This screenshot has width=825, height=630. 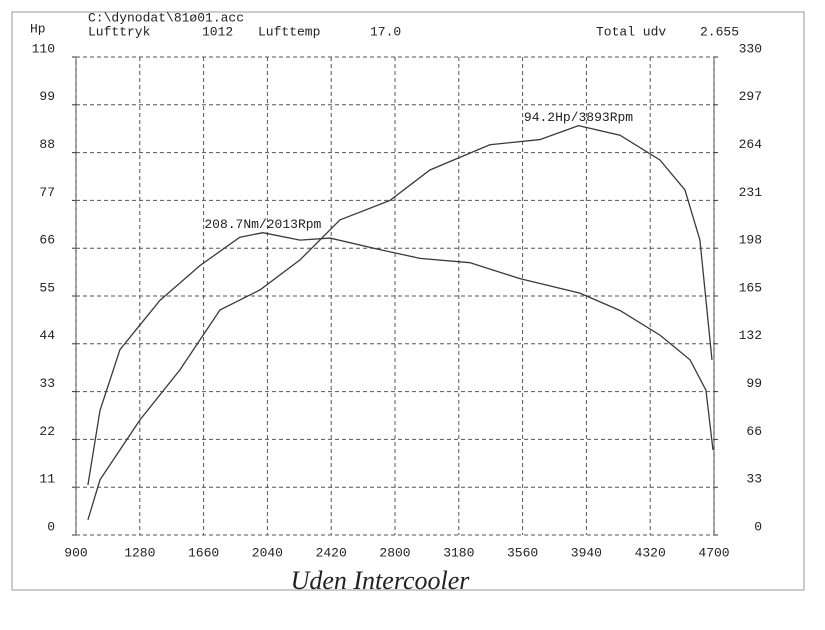 I want to click on y2-tick-label: 264, so click(x=751, y=144).